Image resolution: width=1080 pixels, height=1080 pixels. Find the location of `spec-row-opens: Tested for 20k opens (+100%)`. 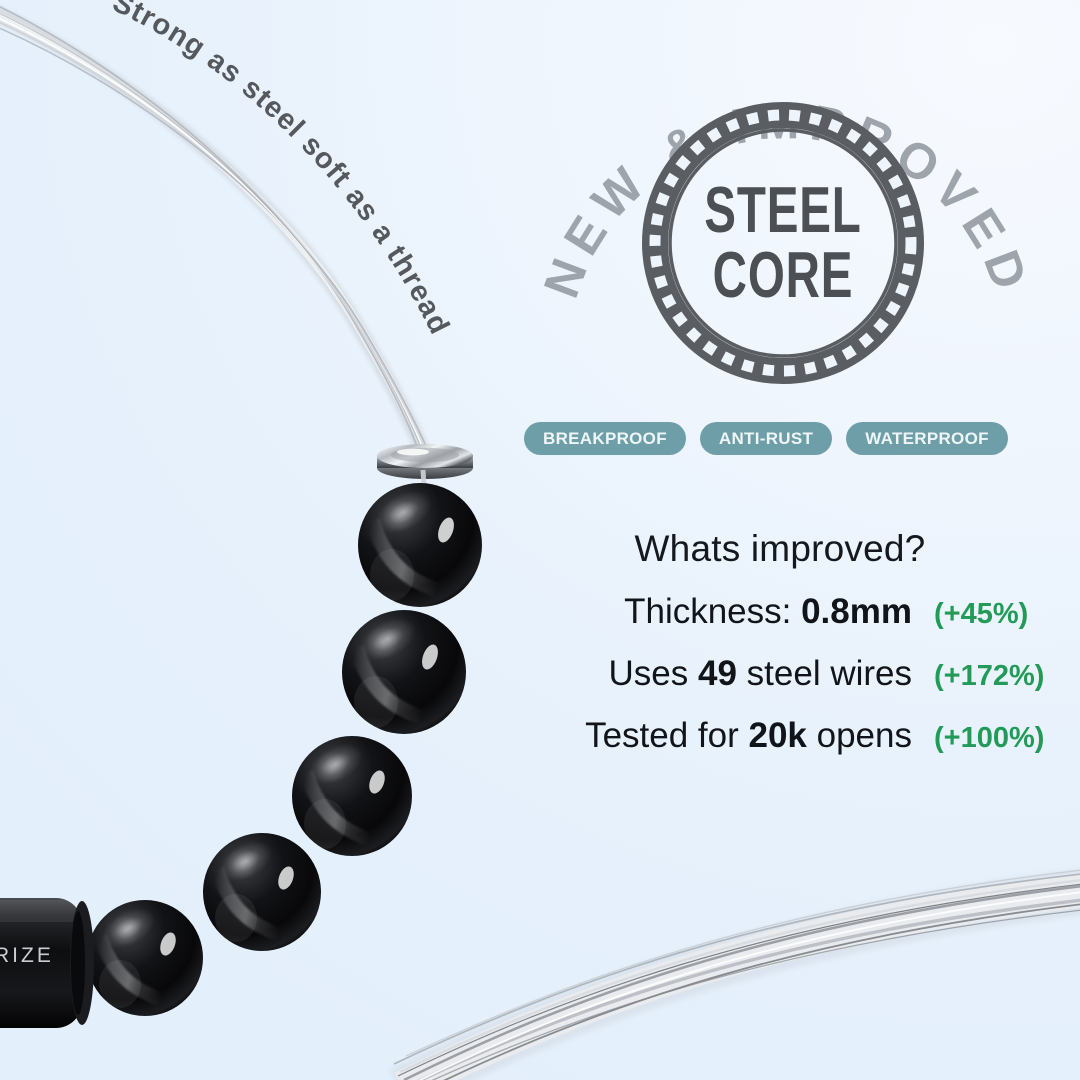

spec-row-opens: Tested for 20k opens (+100%) is located at coordinates (780, 740).